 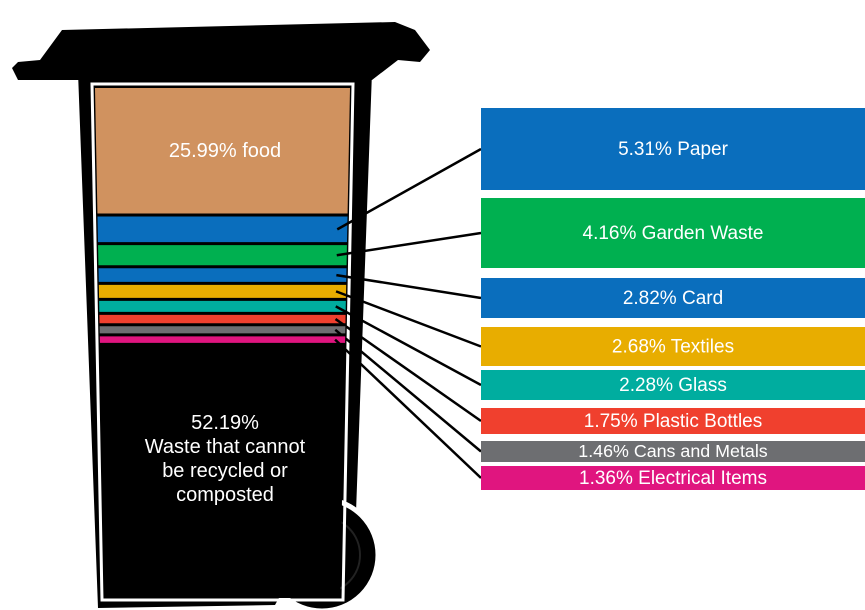 I want to click on segment-label: 1.36% Electrical Items, so click(x=673, y=478).